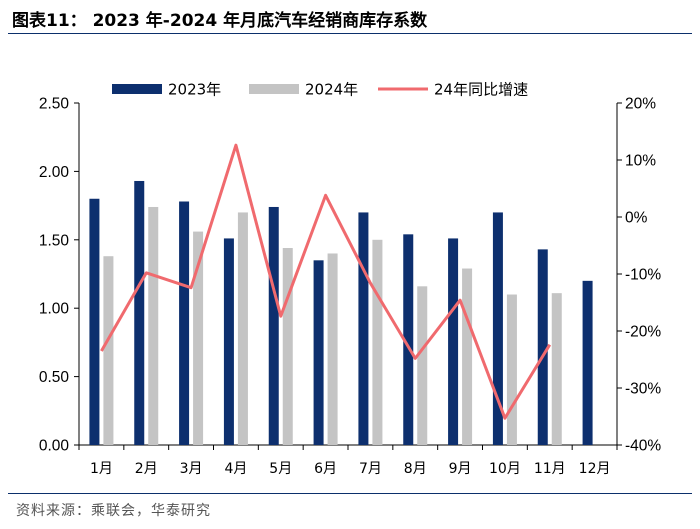 Image resolution: width=700 pixels, height=529 pixels. I want to click on x-tick-label: 4月, so click(235, 469).